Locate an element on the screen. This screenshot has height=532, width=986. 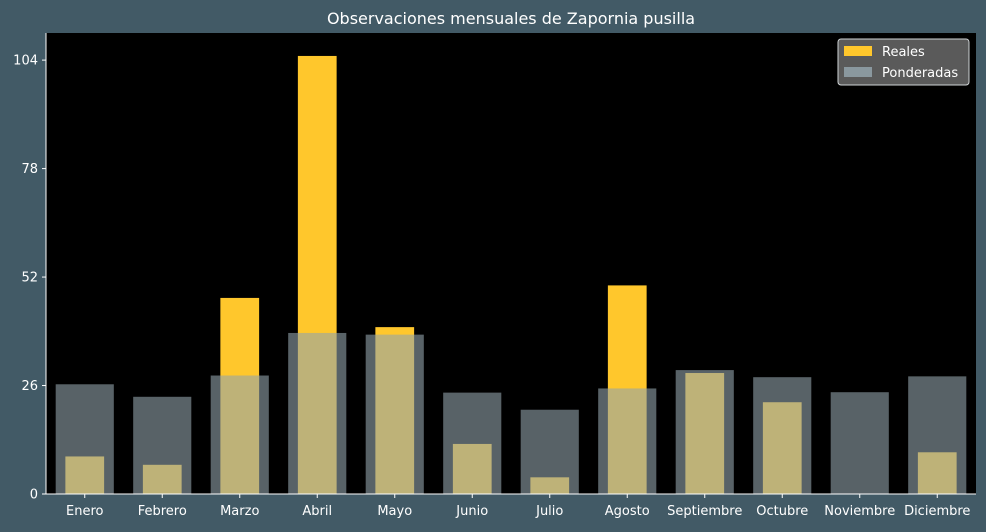
x-tick-label: Septiembre is located at coordinates (704, 511).